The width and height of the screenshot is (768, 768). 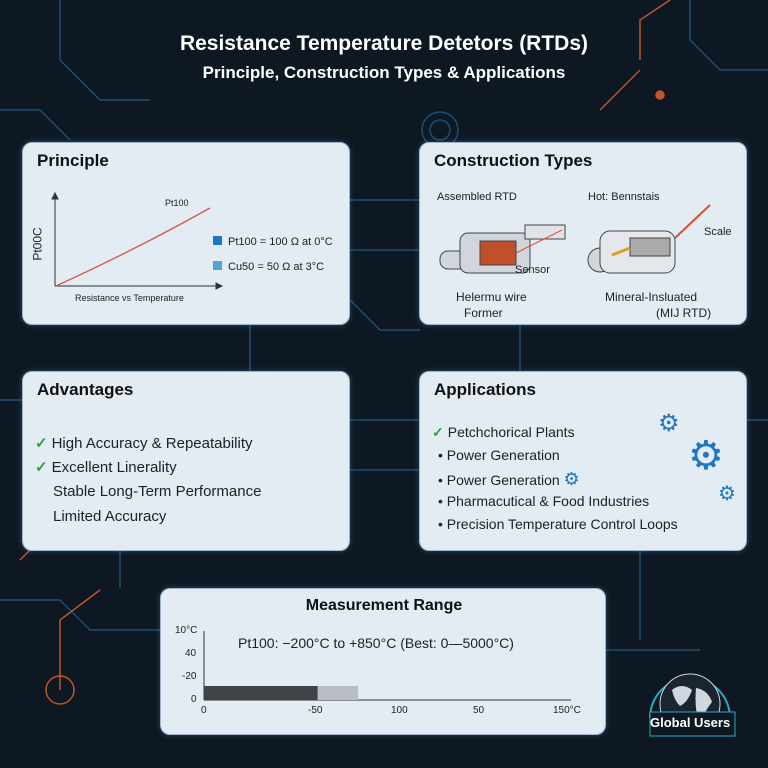 I want to click on left-caption-2: Former, so click(x=483, y=313).